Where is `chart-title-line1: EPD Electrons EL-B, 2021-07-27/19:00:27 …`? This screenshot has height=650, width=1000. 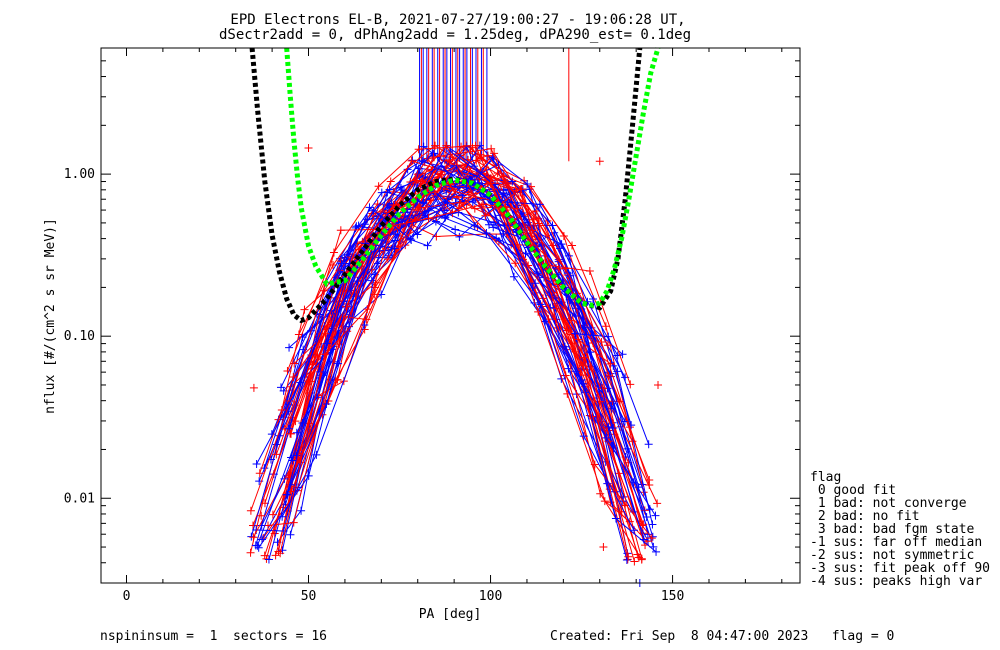 chart-title-line1: EPD Electrons EL-B, 2021-07-27/19:00:27 … is located at coordinates (457, 20).